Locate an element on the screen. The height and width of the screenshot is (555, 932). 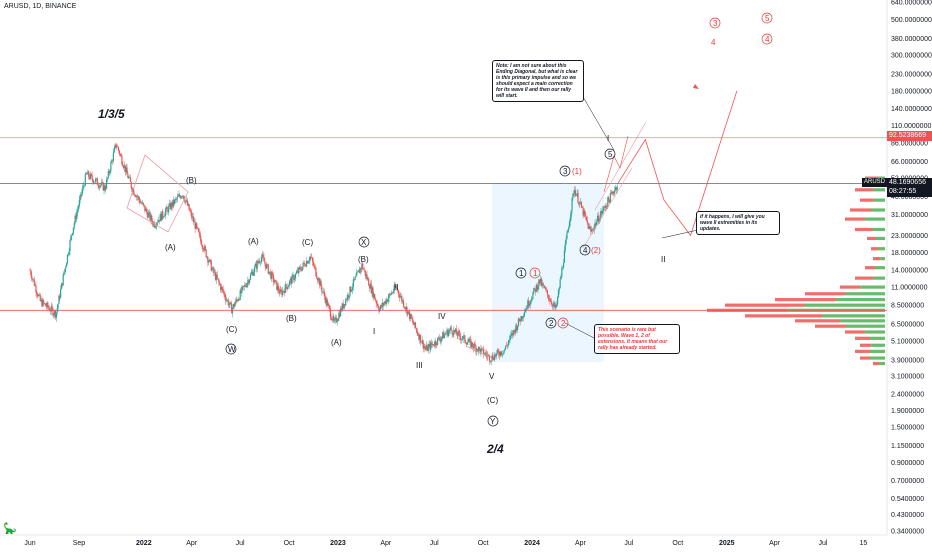
time-tick: Oct is located at coordinates (289, 543).